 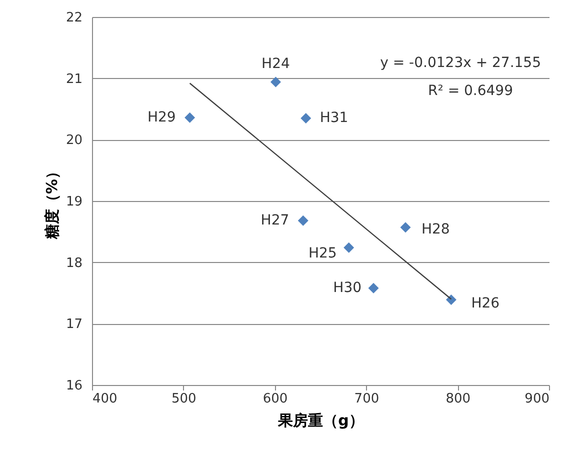 I want to click on annotation: H28, so click(x=436, y=229).